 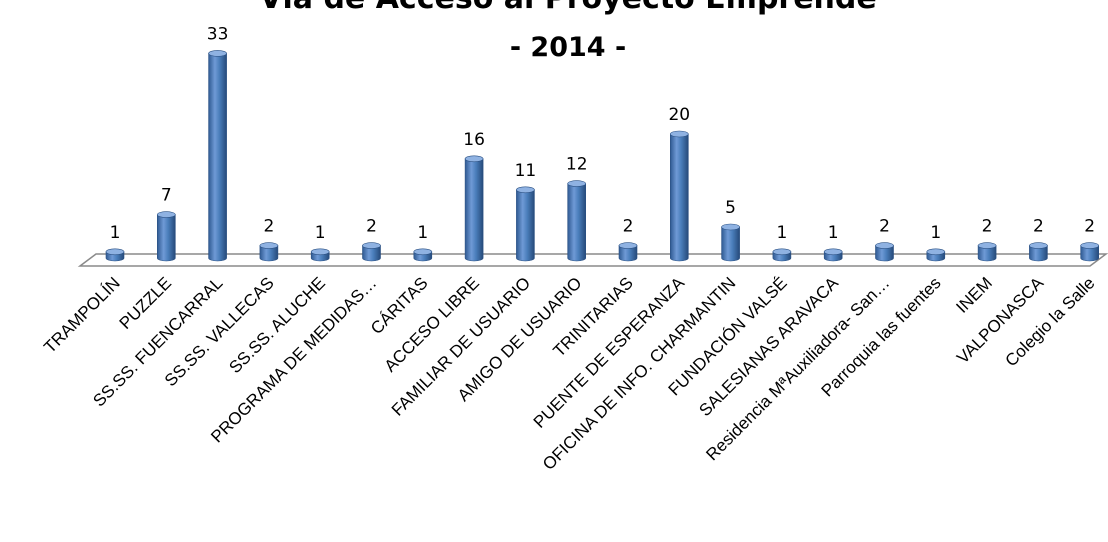 I want to click on data-label: 5, so click(x=730, y=208).